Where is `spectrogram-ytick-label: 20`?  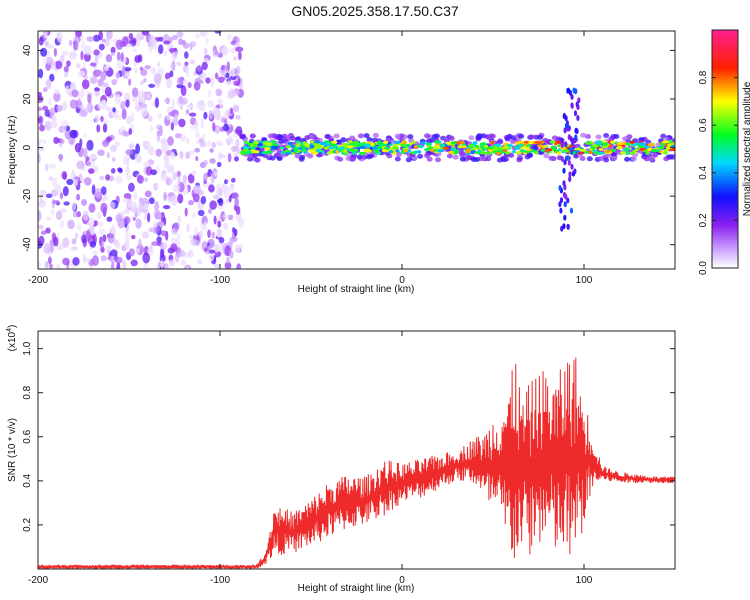 spectrogram-ytick-label: 20 is located at coordinates (27, 99).